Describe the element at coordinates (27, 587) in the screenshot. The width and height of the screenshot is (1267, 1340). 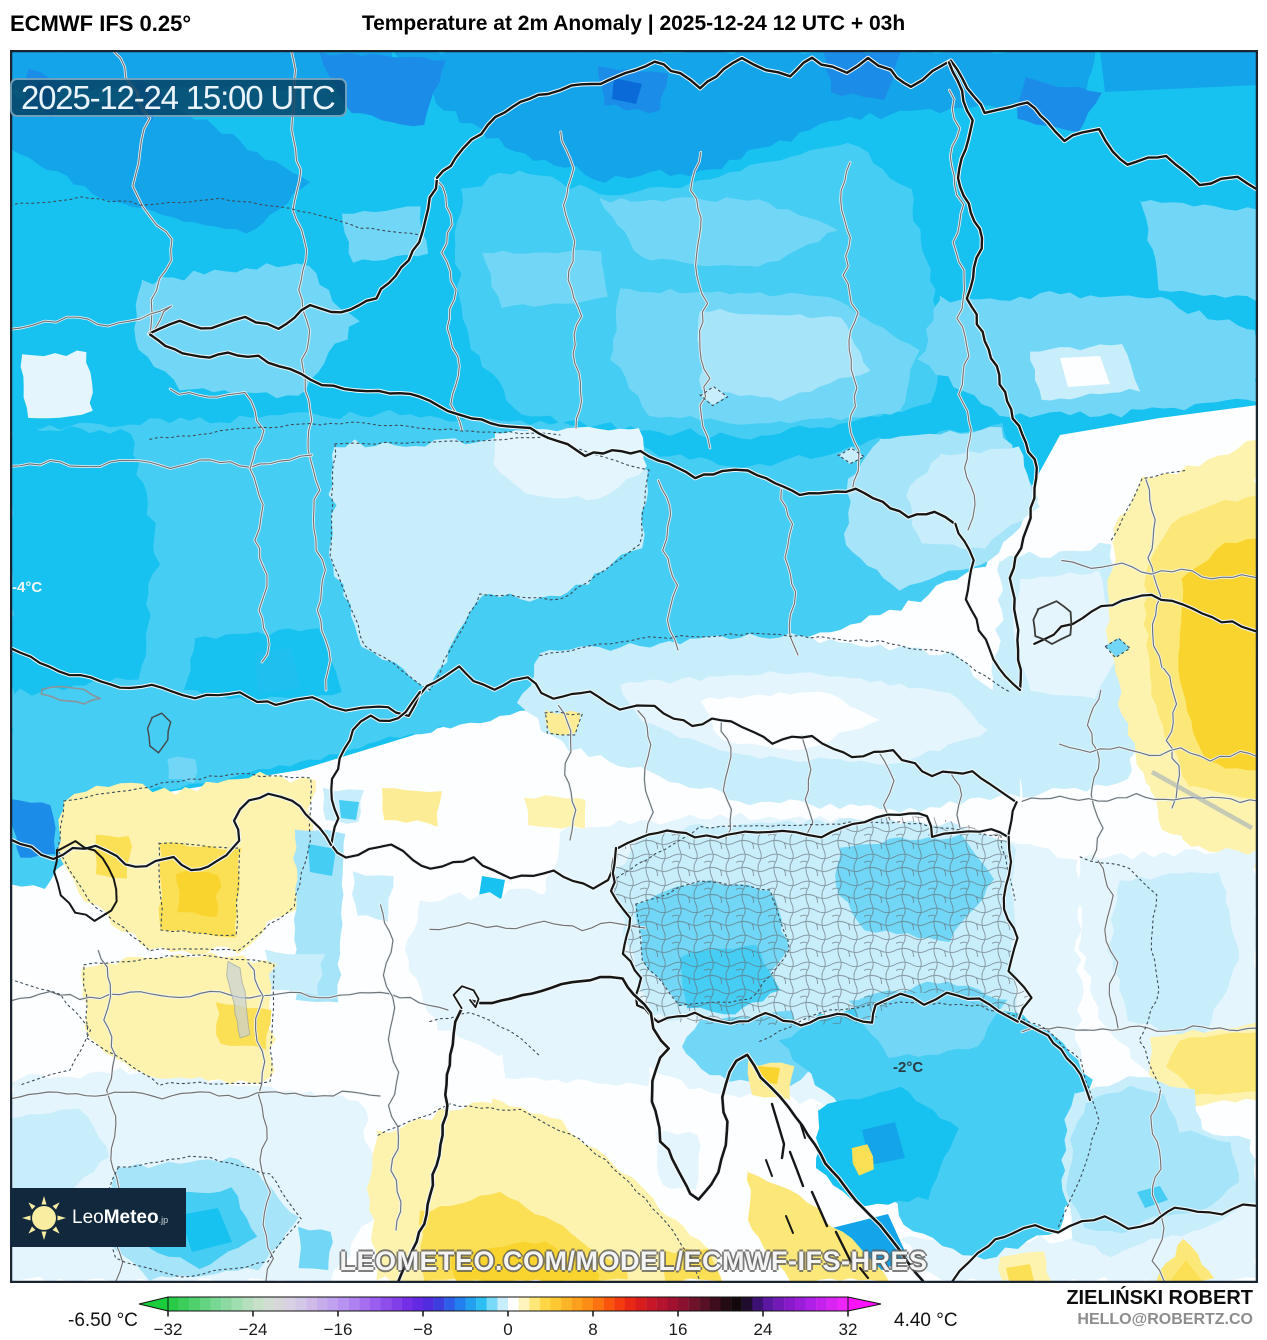
I see `svg-text: -4°C` at that location.